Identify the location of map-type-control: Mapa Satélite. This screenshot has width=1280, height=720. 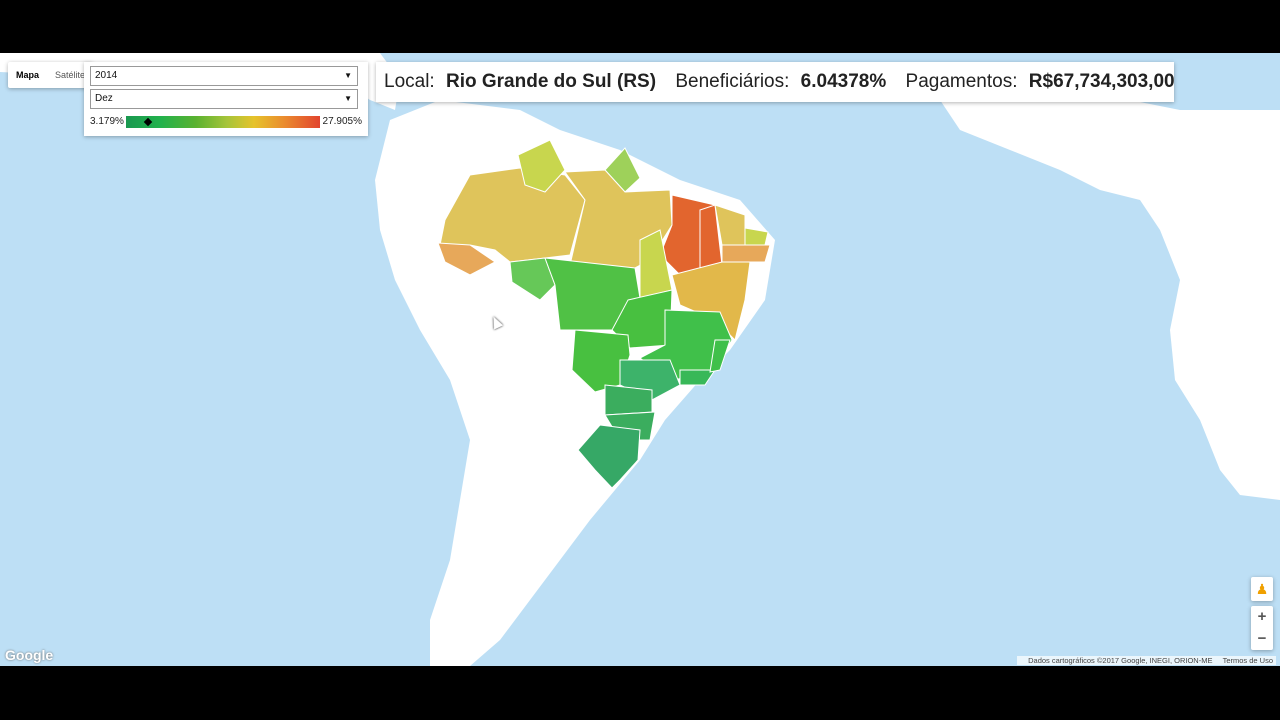
(51, 75).